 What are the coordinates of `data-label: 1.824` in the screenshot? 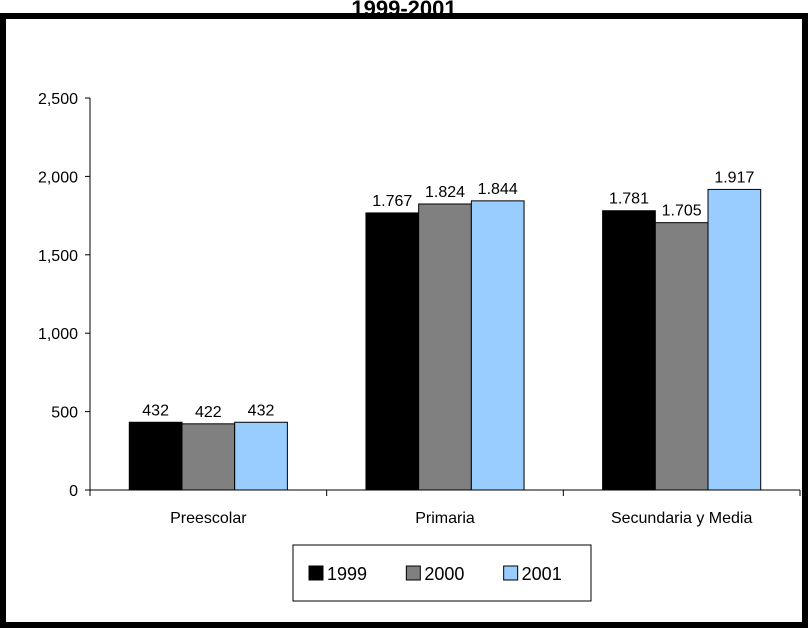 It's located at (445, 192).